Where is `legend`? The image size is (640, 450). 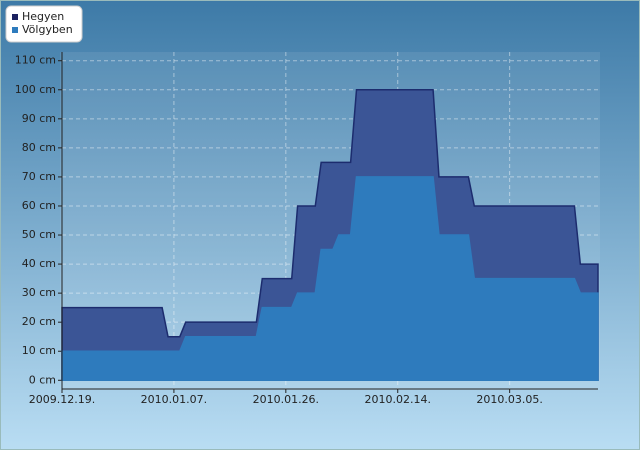 legend is located at coordinates (44, 24).